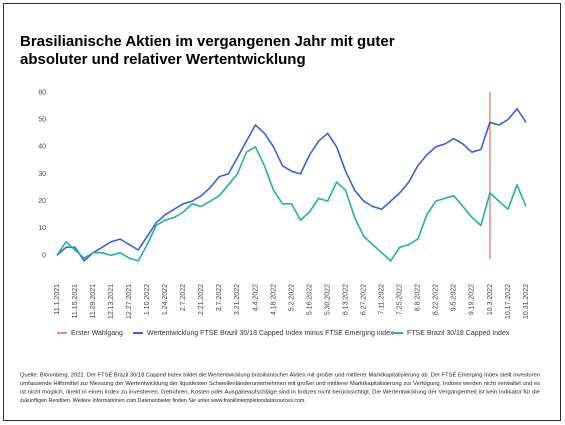 The height and width of the screenshot is (425, 565). What do you see at coordinates (472, 299) in the screenshot?
I see `x-tick-label: 9.19.2022` at bounding box center [472, 299].